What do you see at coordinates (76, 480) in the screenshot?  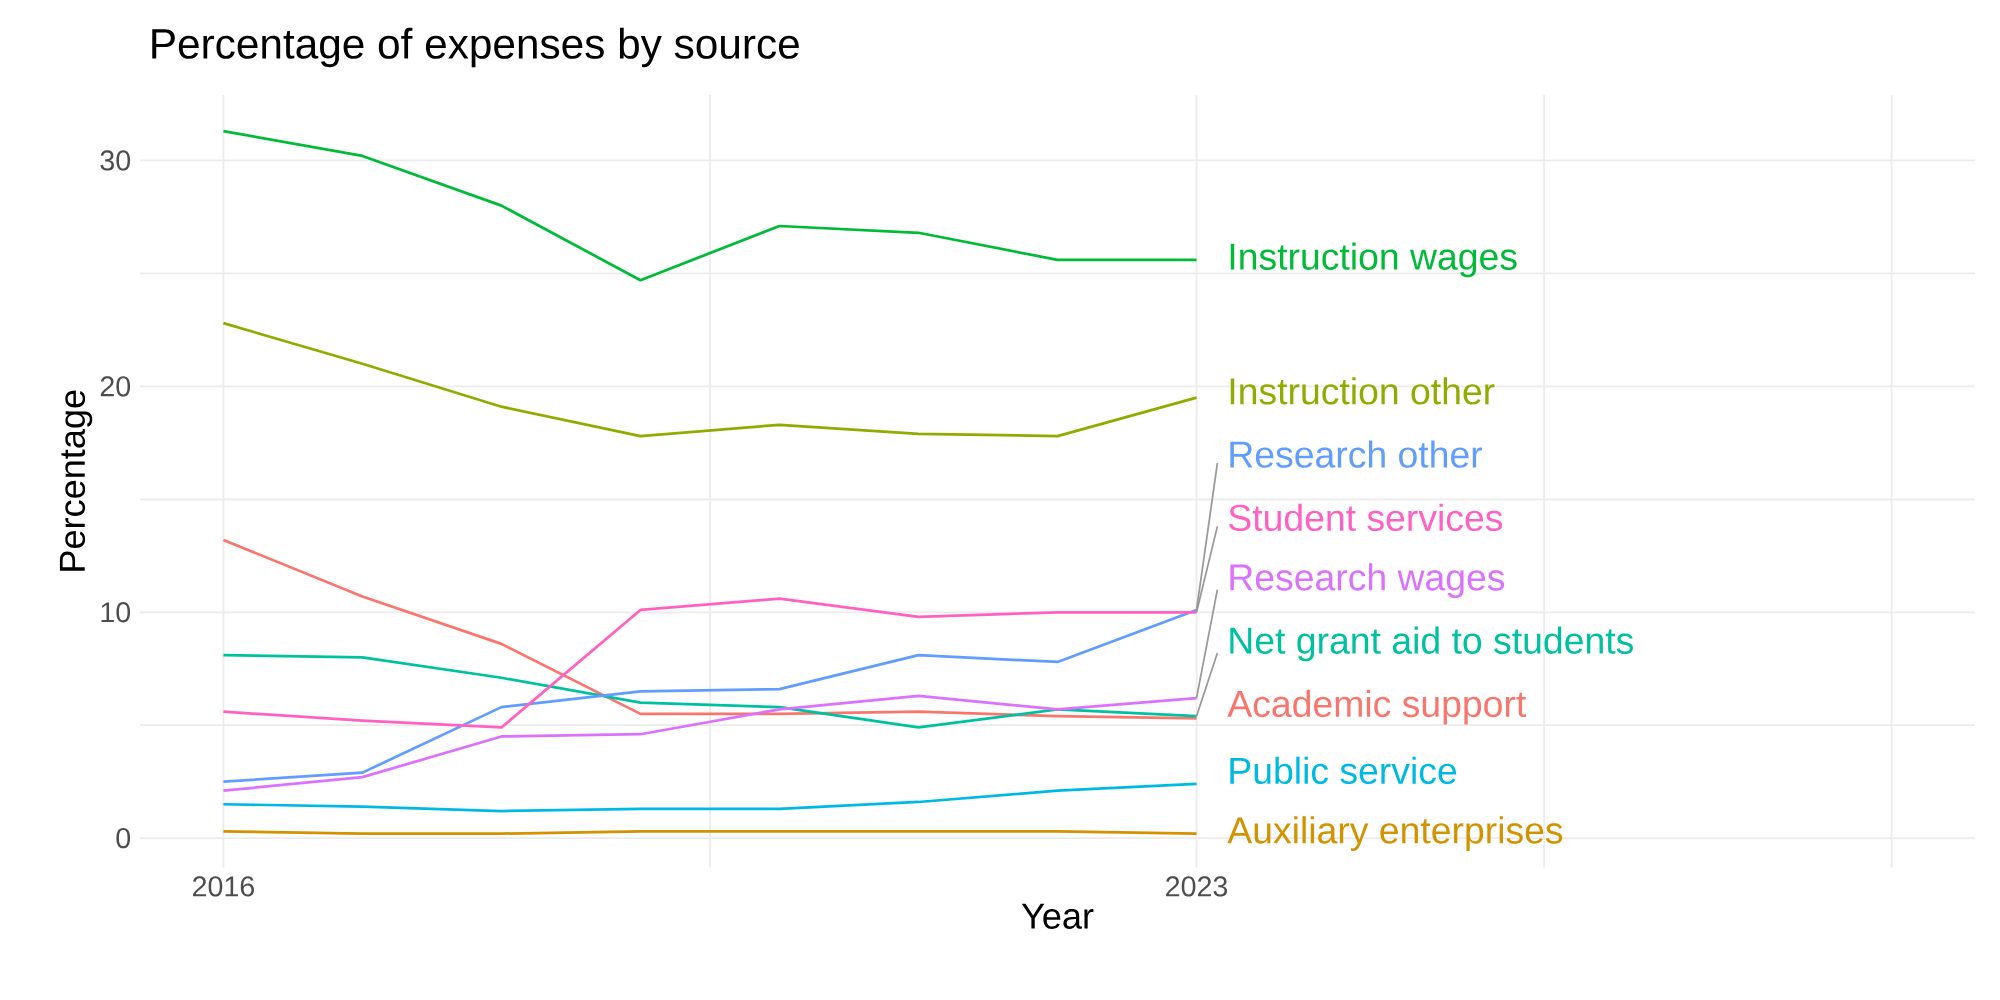 I see `y-axis-title: Percentage` at bounding box center [76, 480].